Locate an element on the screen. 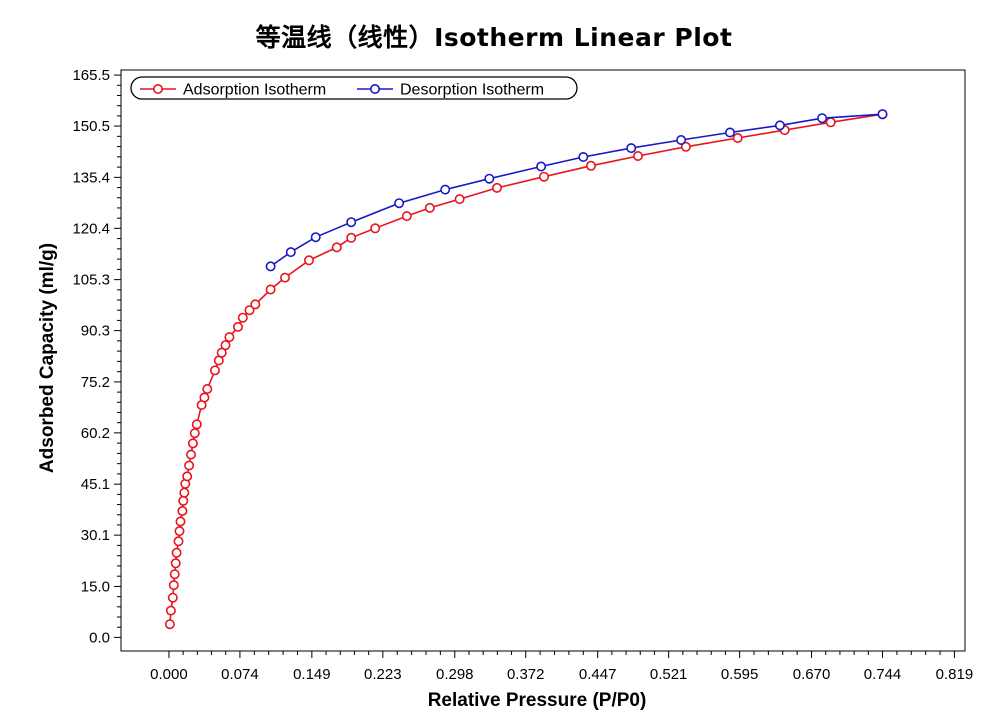 This screenshot has height=715, width=988. y-tick-label: 150.5 is located at coordinates (91, 126).